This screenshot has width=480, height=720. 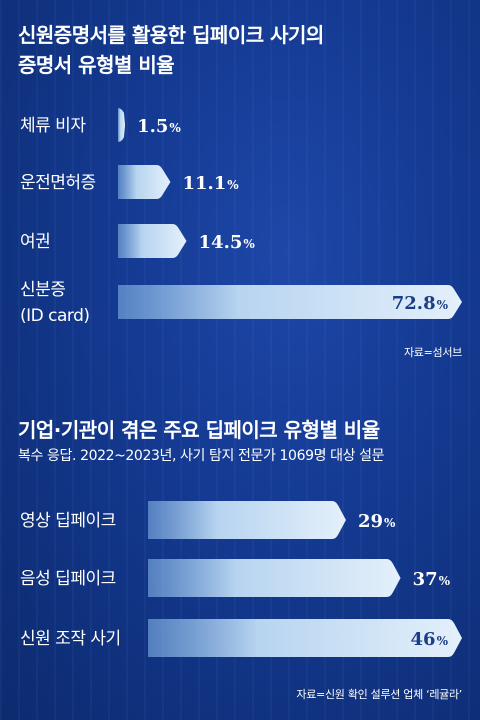 I want to click on category-label-chart2-1: 음성 딥페이크, so click(x=68, y=579).